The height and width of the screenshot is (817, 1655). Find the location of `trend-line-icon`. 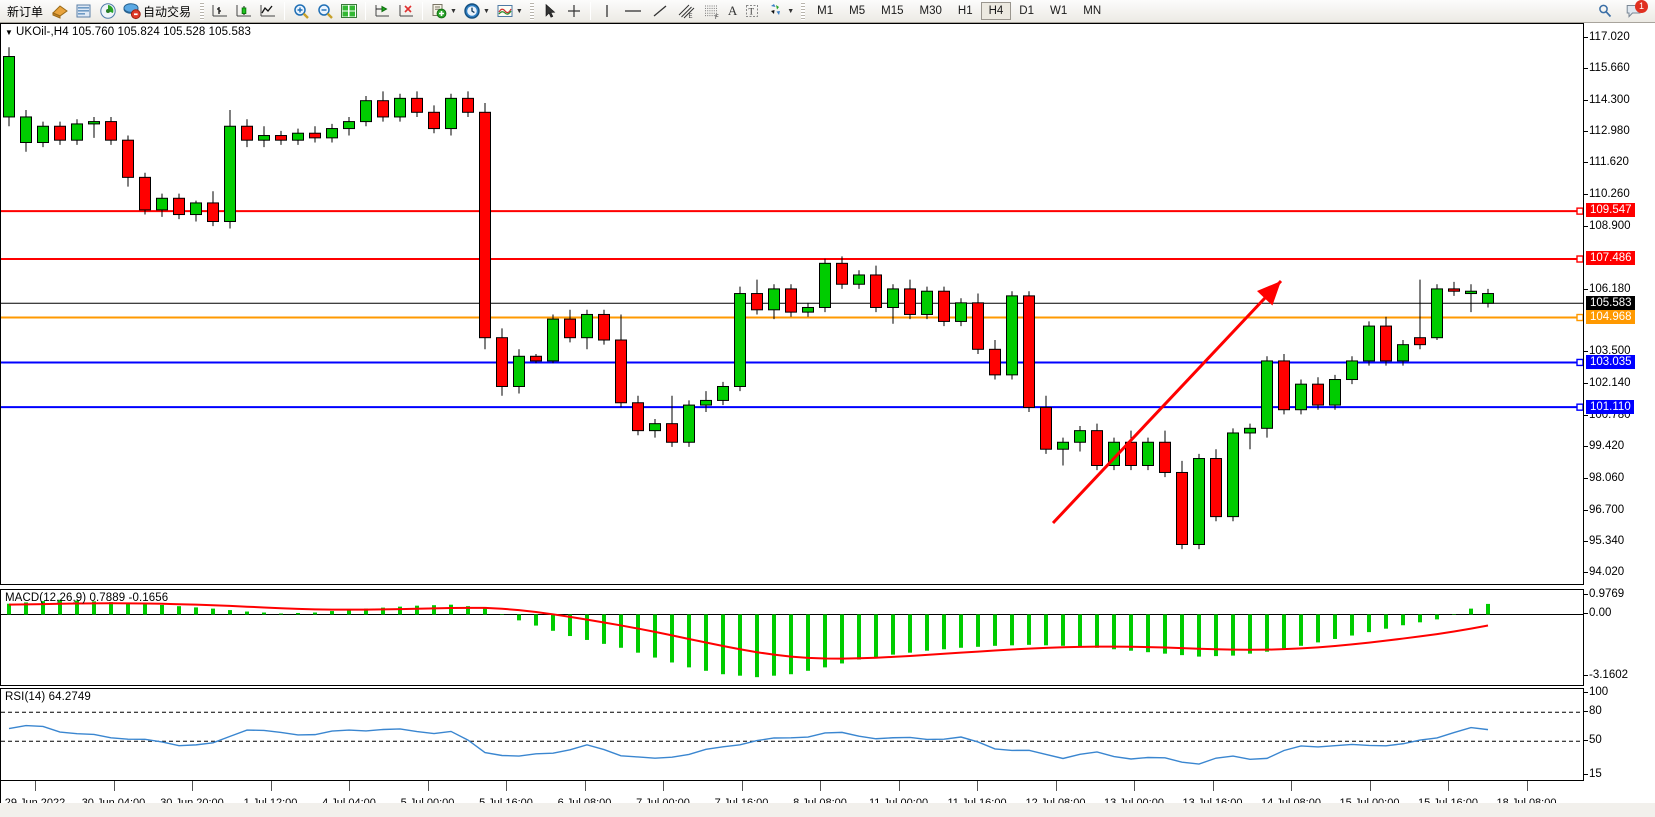

trend-line-icon is located at coordinates (660, 11).